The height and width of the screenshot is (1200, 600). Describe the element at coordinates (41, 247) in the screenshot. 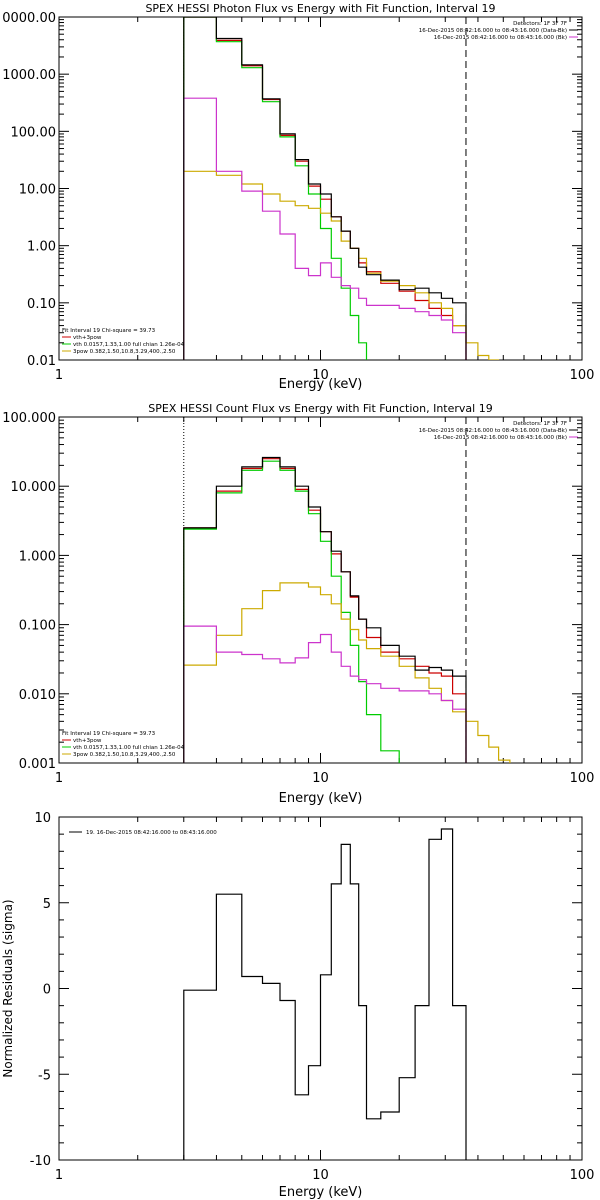

I see `y-tick-label: 1.00` at that location.